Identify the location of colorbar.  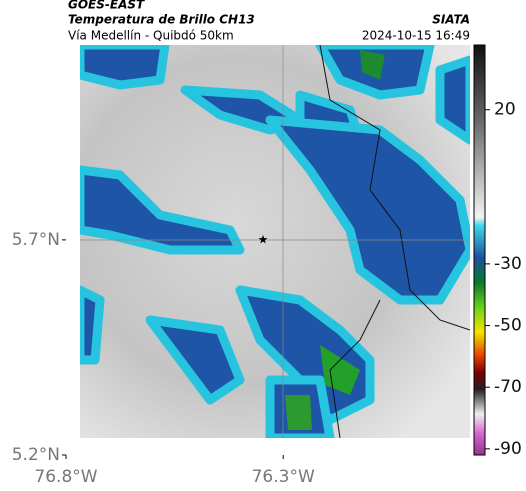
(479, 250).